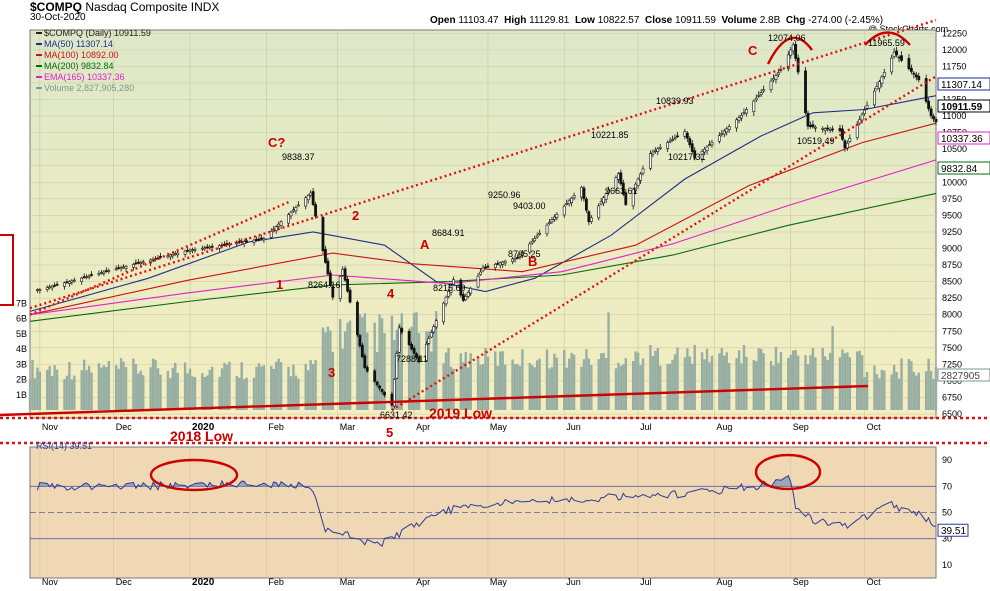  Describe the element at coordinates (478, 20) in the screenshot. I see `open-value: 11103.47` at that location.